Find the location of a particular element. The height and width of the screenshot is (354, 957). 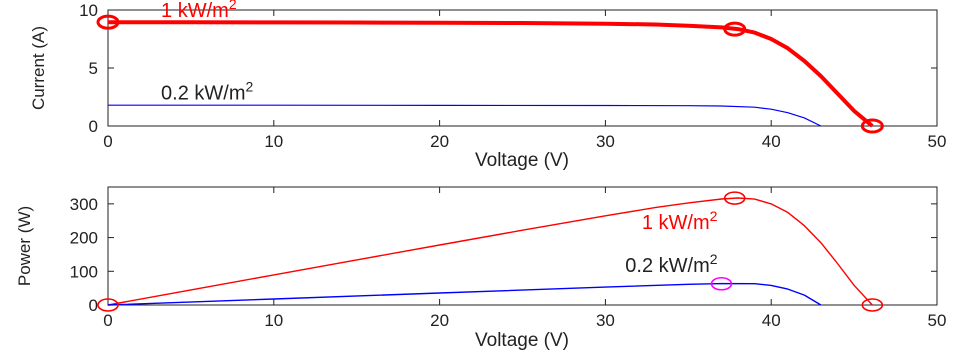

power-ytick-label: 100 is located at coordinates (84, 271).